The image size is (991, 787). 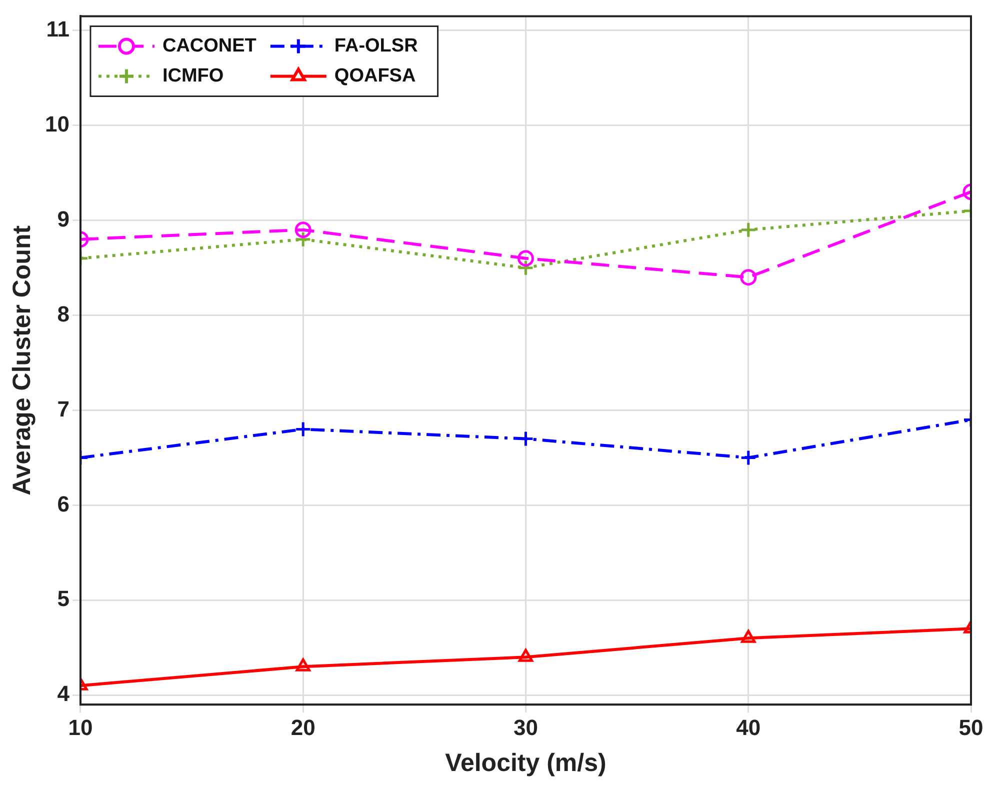 What do you see at coordinates (63, 693) in the screenshot?
I see `y-tick-label: 4` at bounding box center [63, 693].